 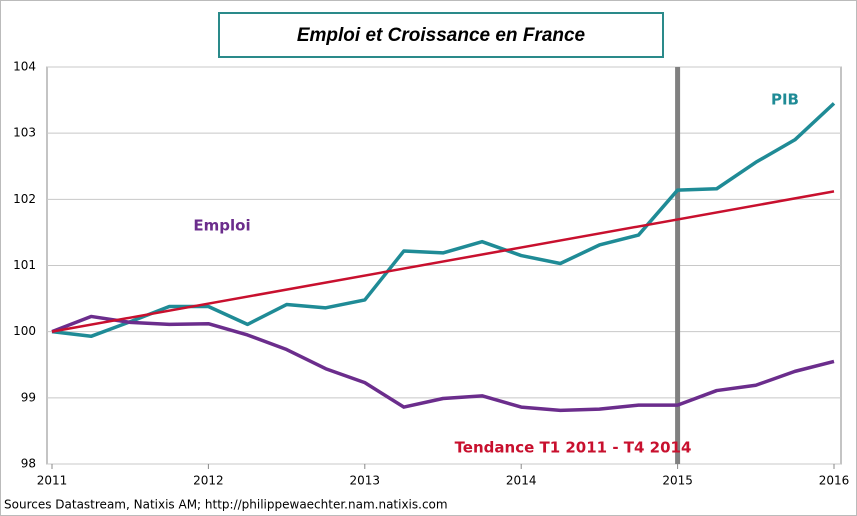 I want to click on series-label: PIB, so click(x=785, y=100).